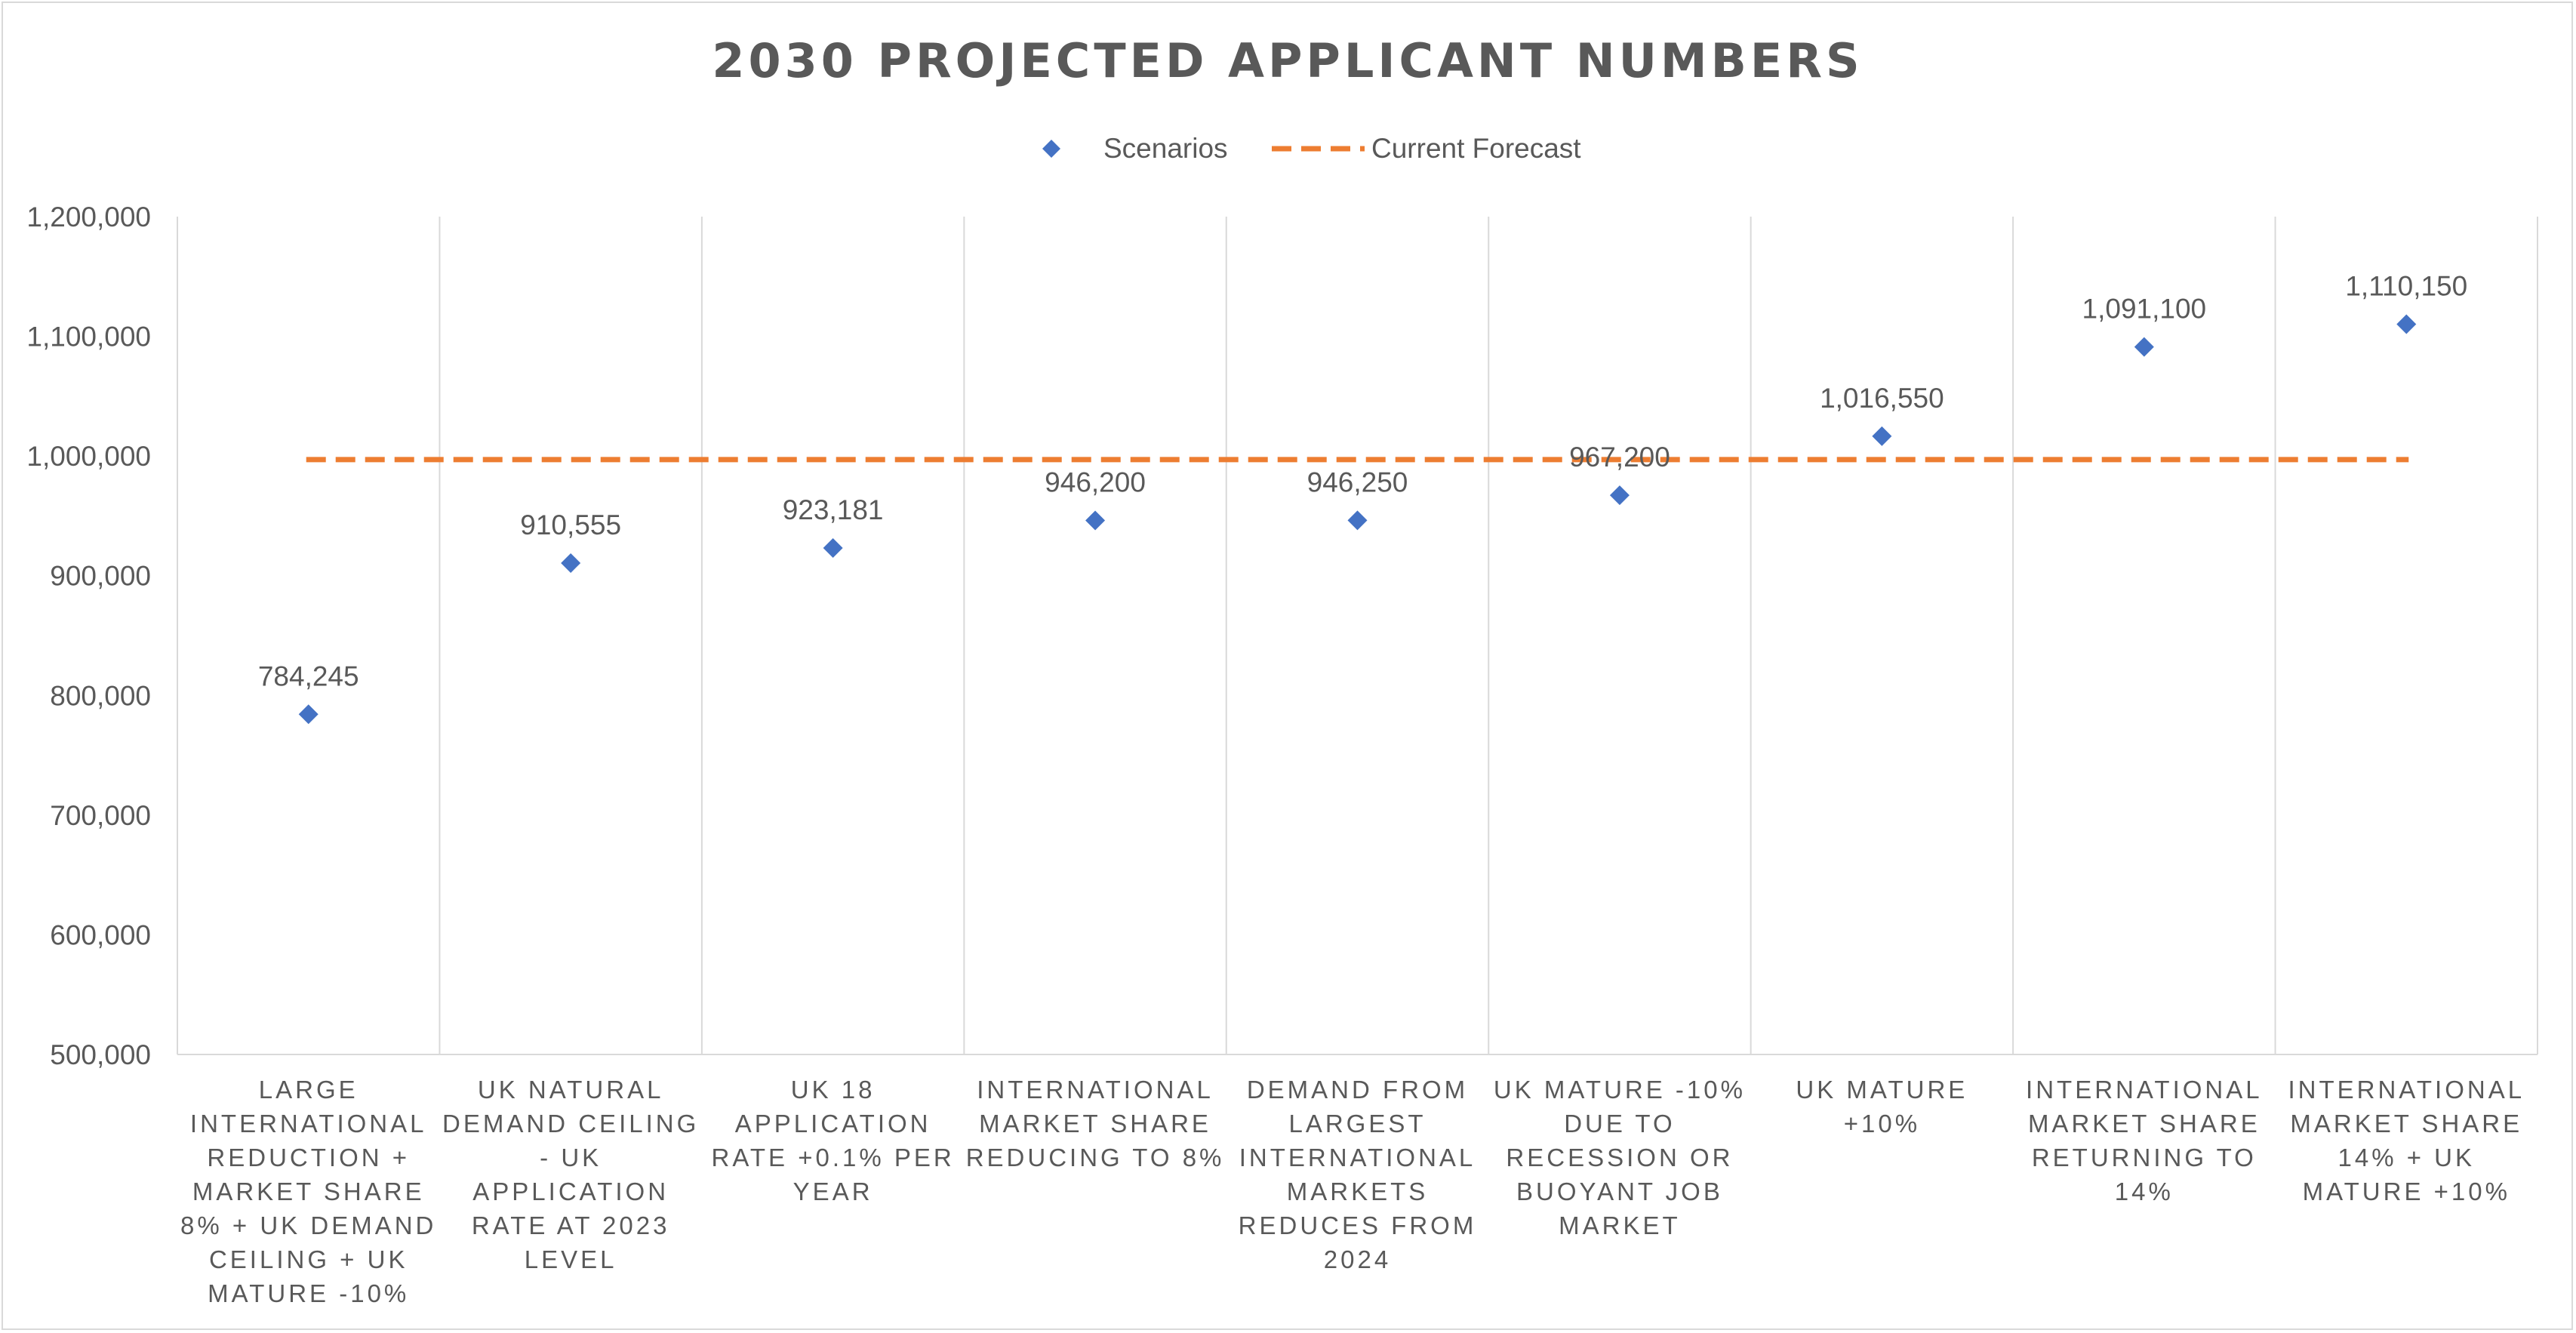  Describe the element at coordinates (832, 1140) in the screenshot. I see `x-category-label: UK 18 APPLICATION RATE +0.1% PER YEAR` at that location.